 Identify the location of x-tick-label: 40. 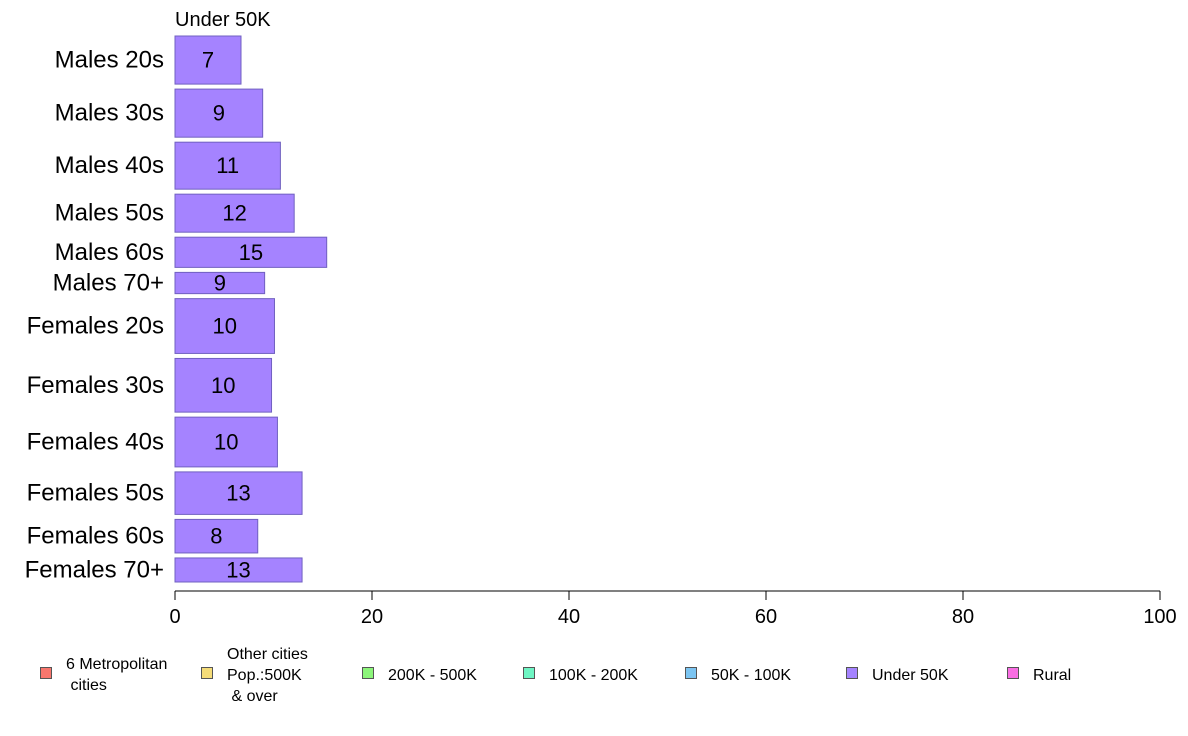
(569, 617).